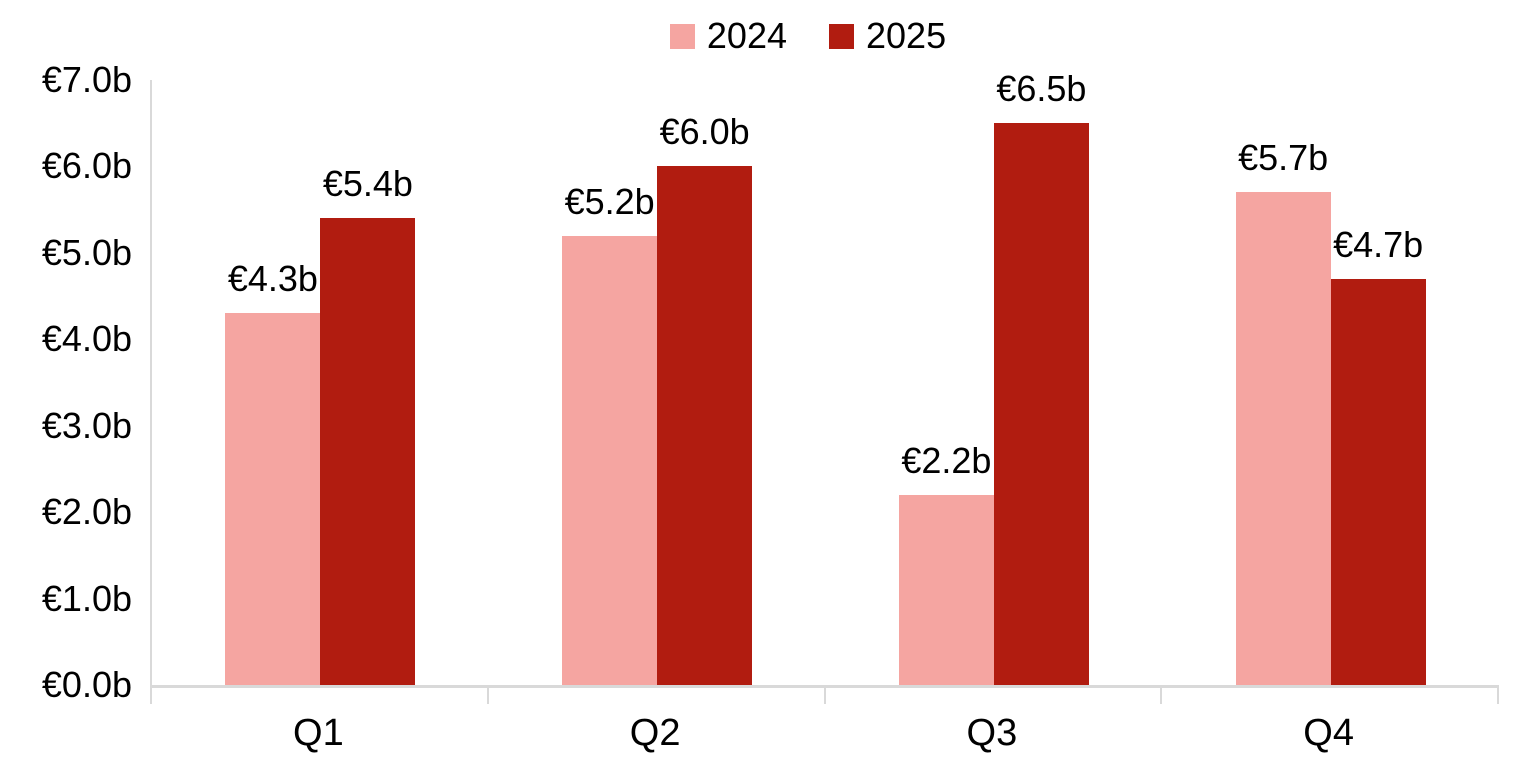 The width and height of the screenshot is (1516, 775). I want to click on y-axis-tick-label: €0.0b, so click(86, 684).